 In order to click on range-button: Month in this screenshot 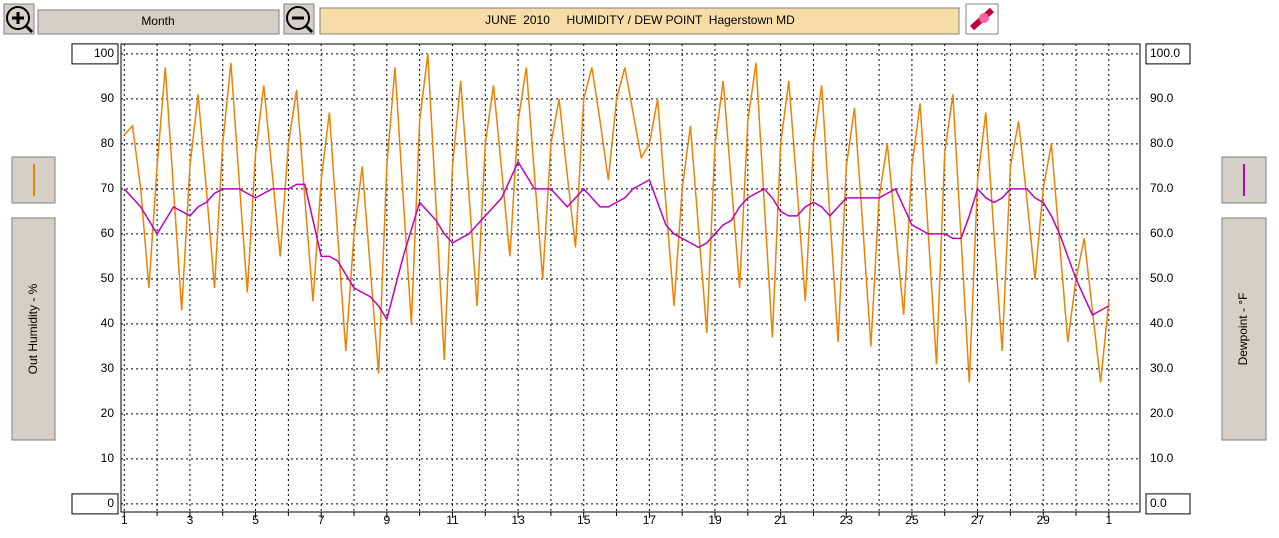, I will do `click(158, 22)`.